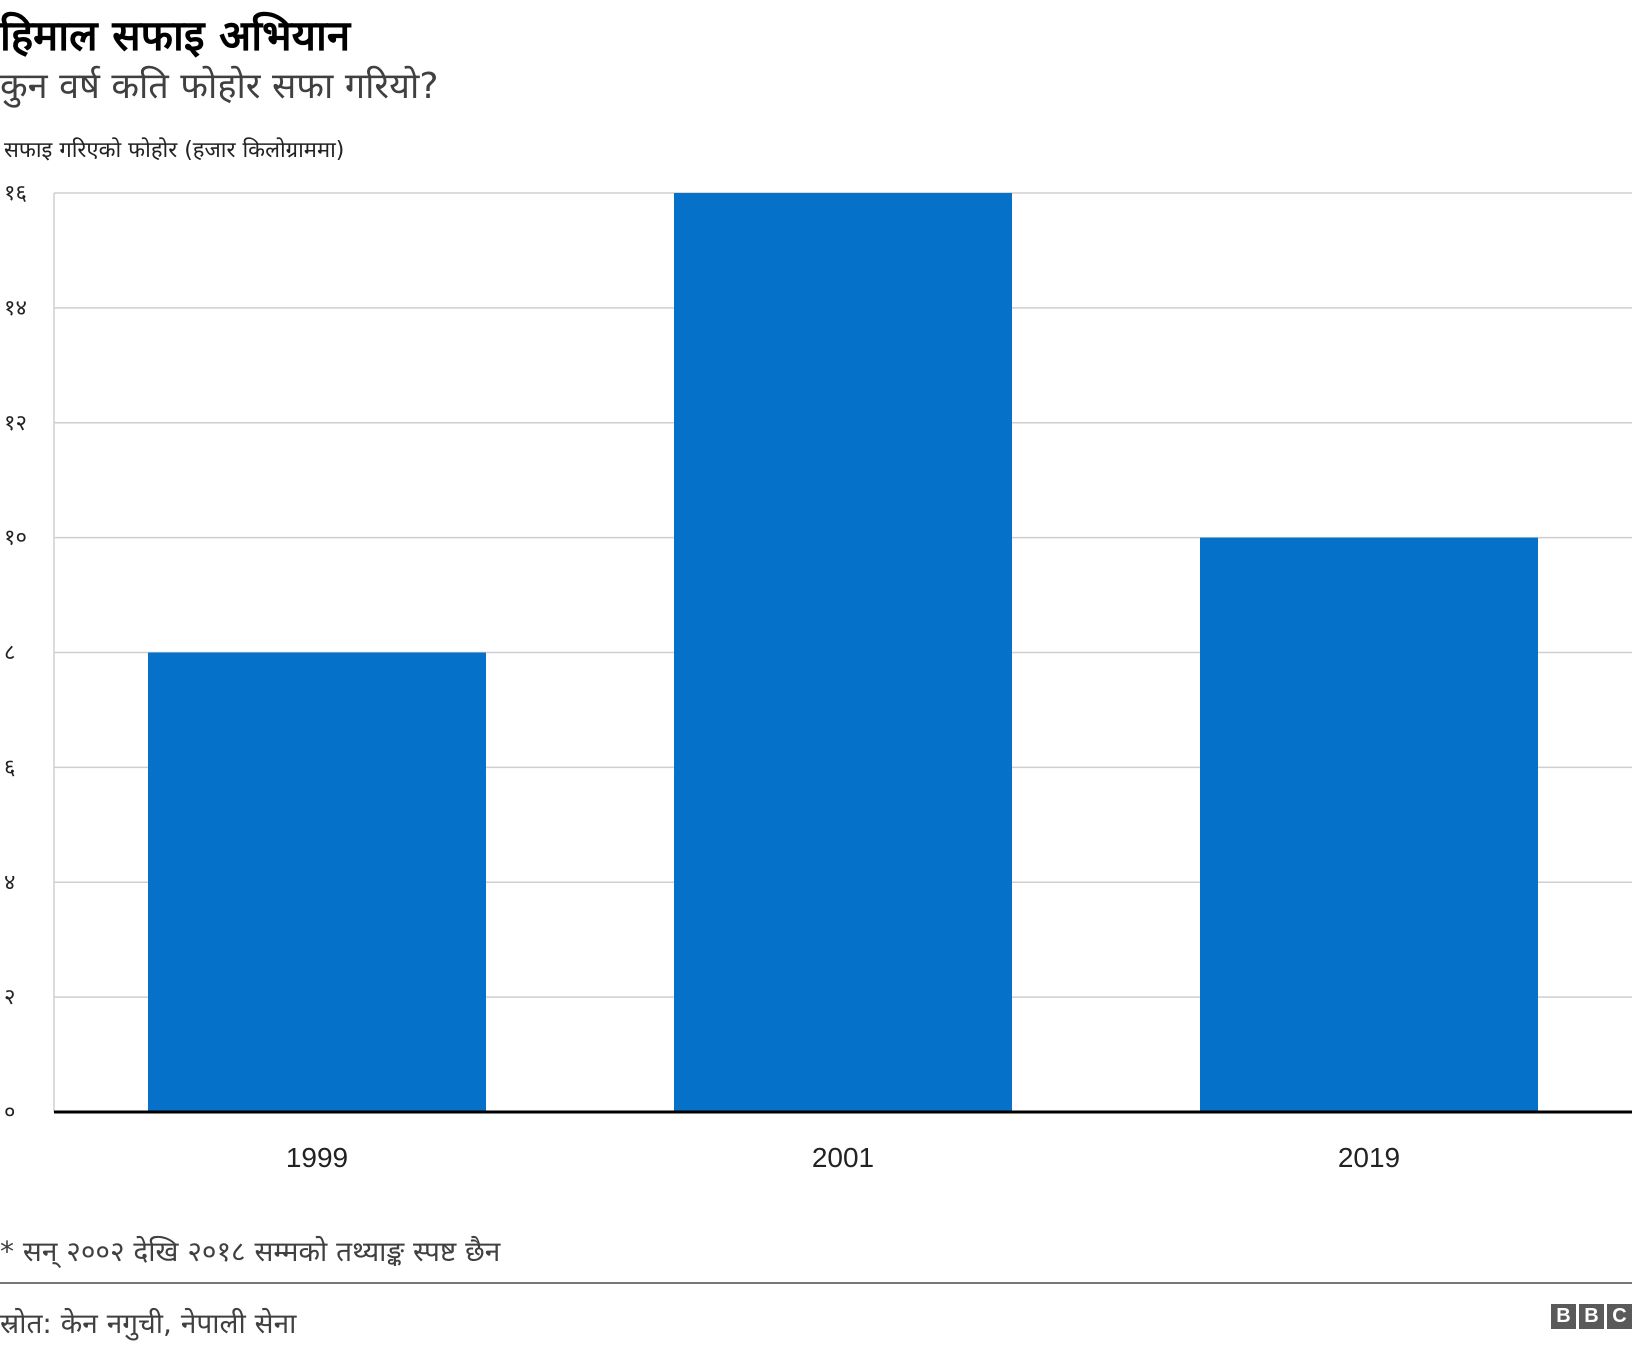 Image resolution: width=1632 pixels, height=1350 pixels. Describe the element at coordinates (843, 652) in the screenshot. I see `bar-2001` at that location.